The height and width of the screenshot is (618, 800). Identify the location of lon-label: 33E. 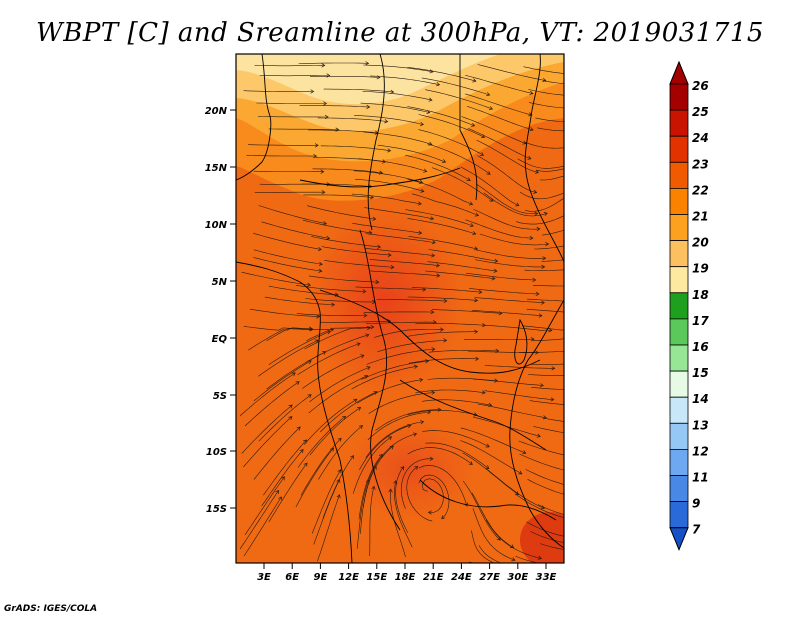
(546, 577).